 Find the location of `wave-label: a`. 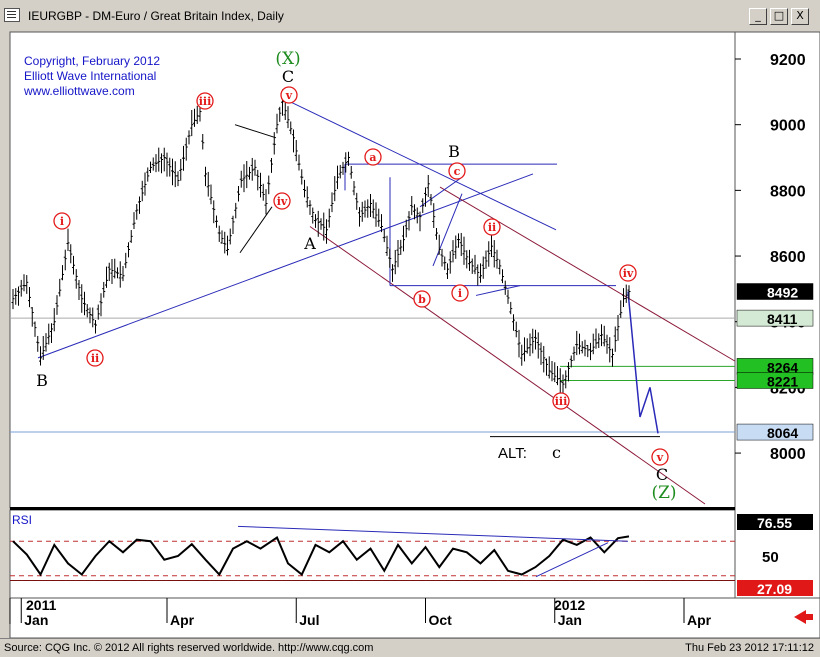

wave-label: a is located at coordinates (372, 157).